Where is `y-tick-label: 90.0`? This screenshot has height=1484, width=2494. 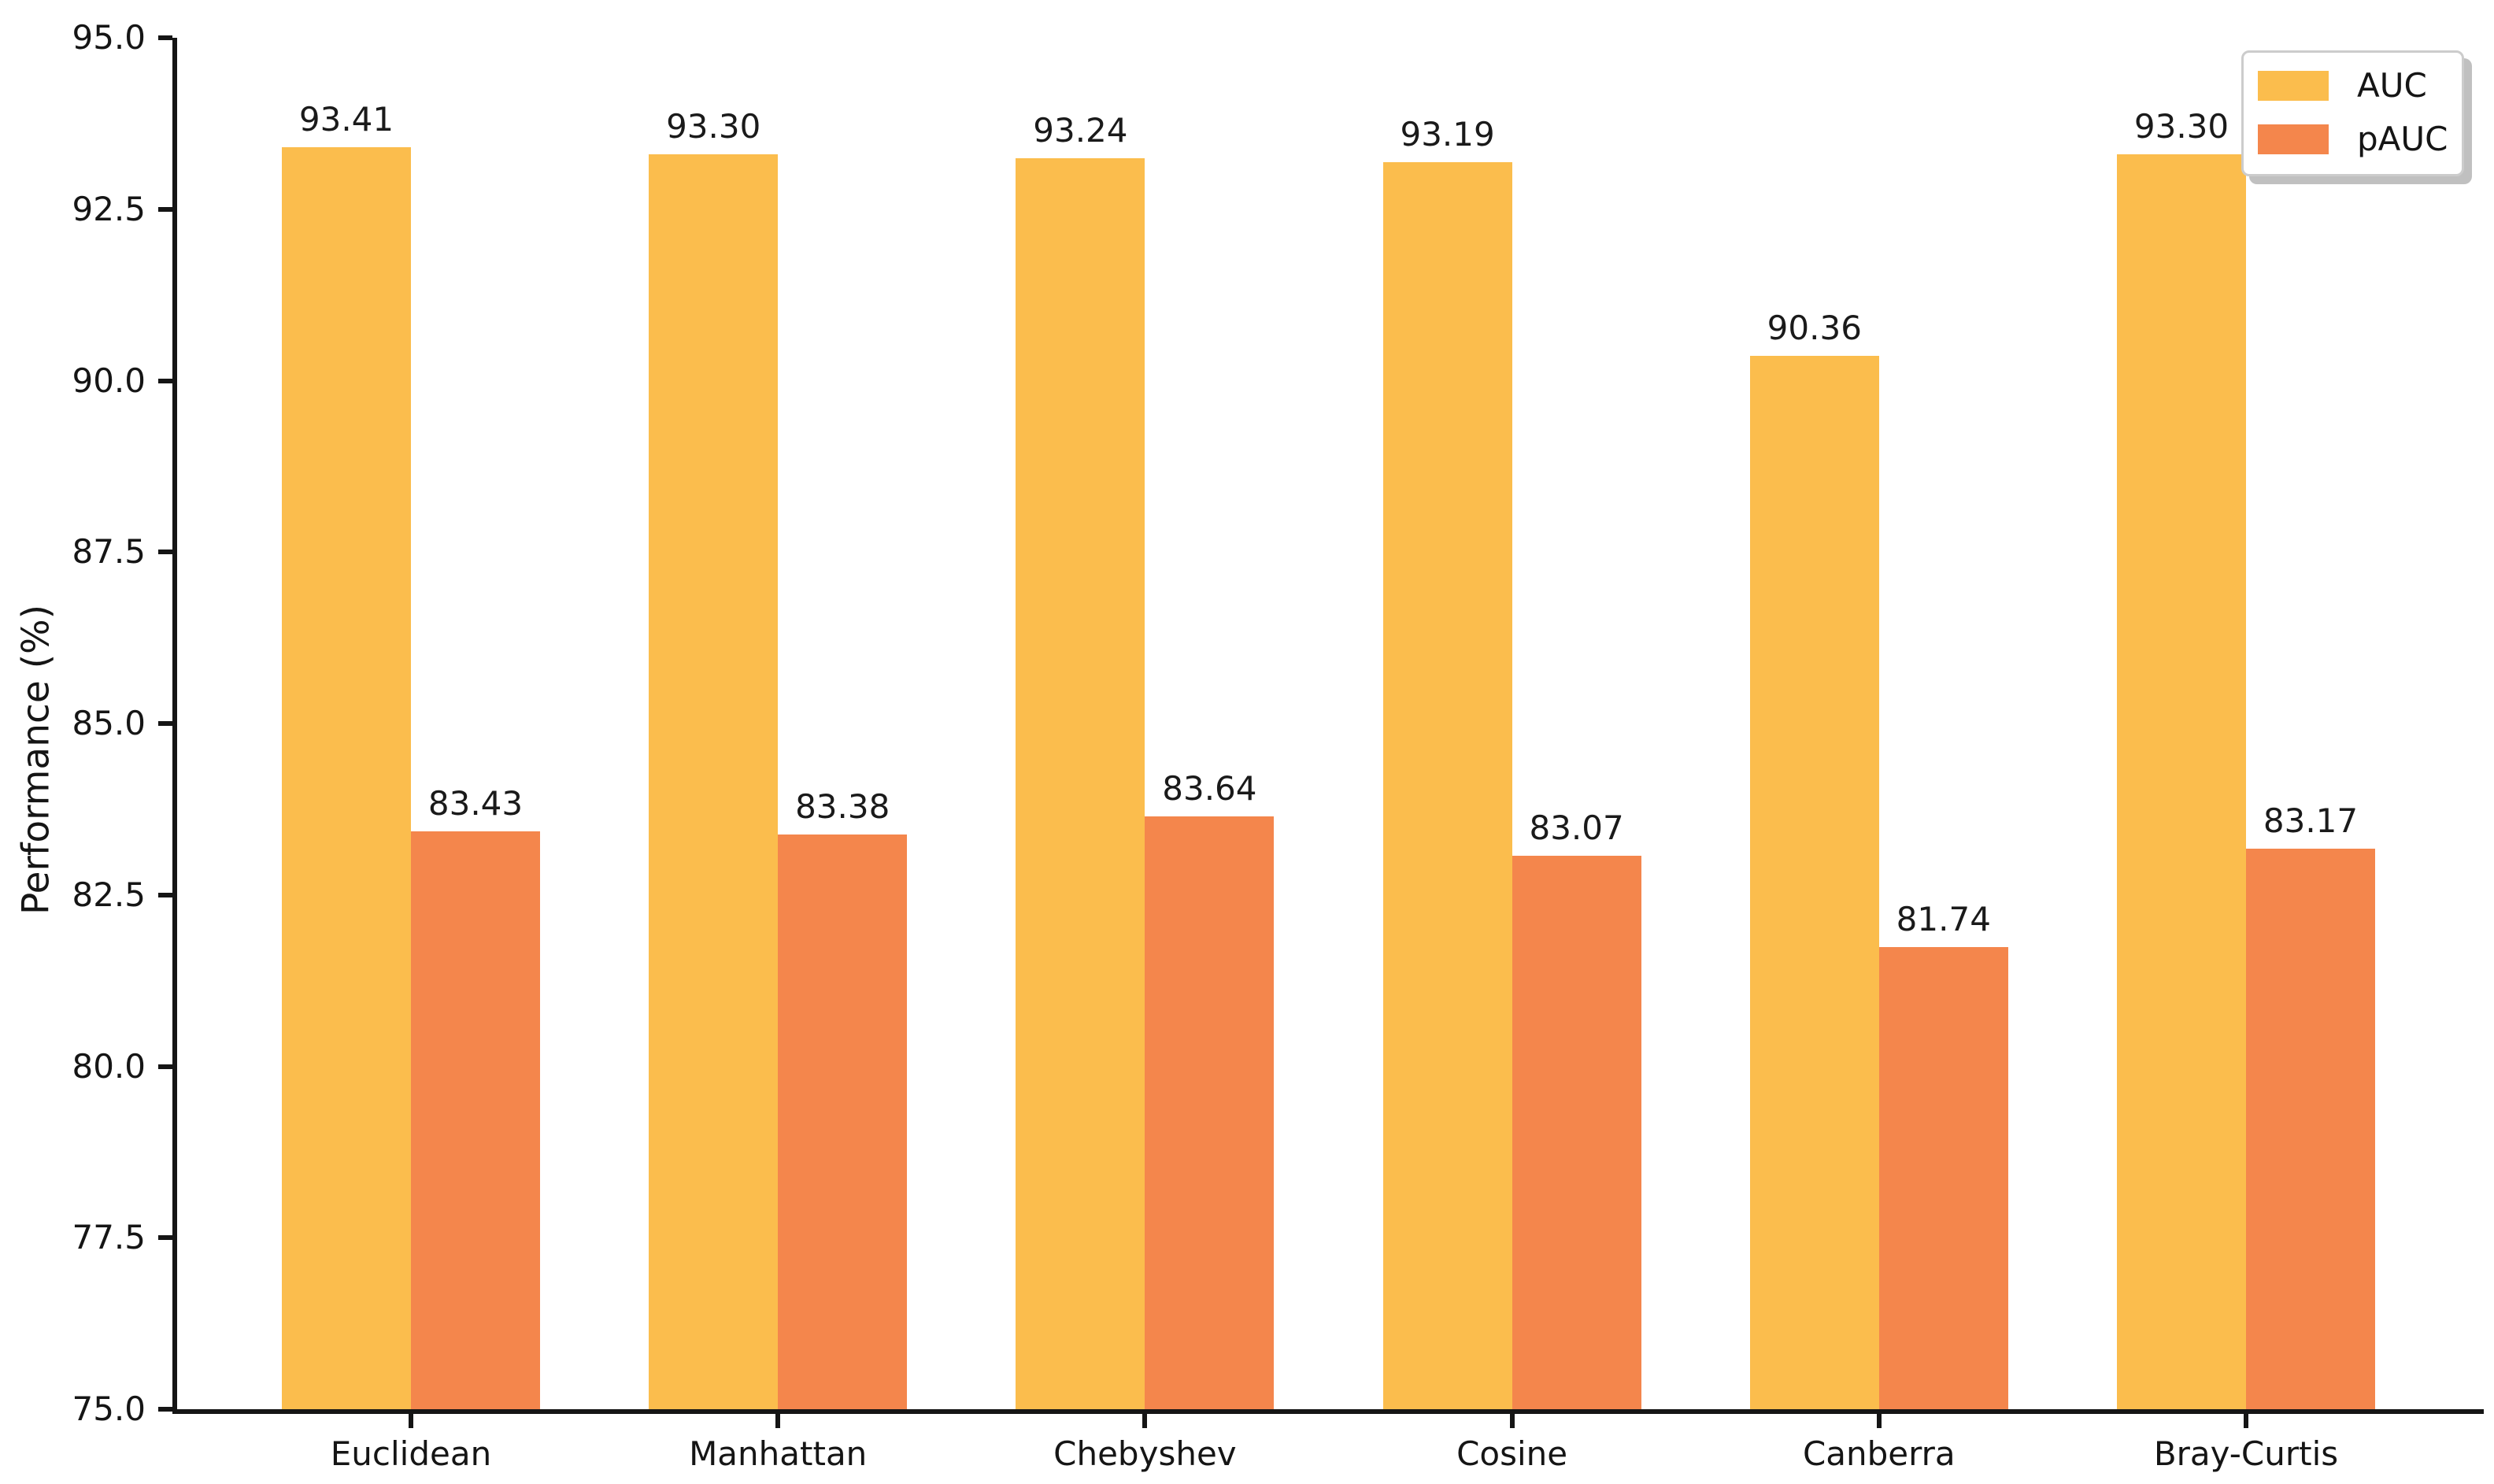 y-tick-label: 90.0 is located at coordinates (109, 380).